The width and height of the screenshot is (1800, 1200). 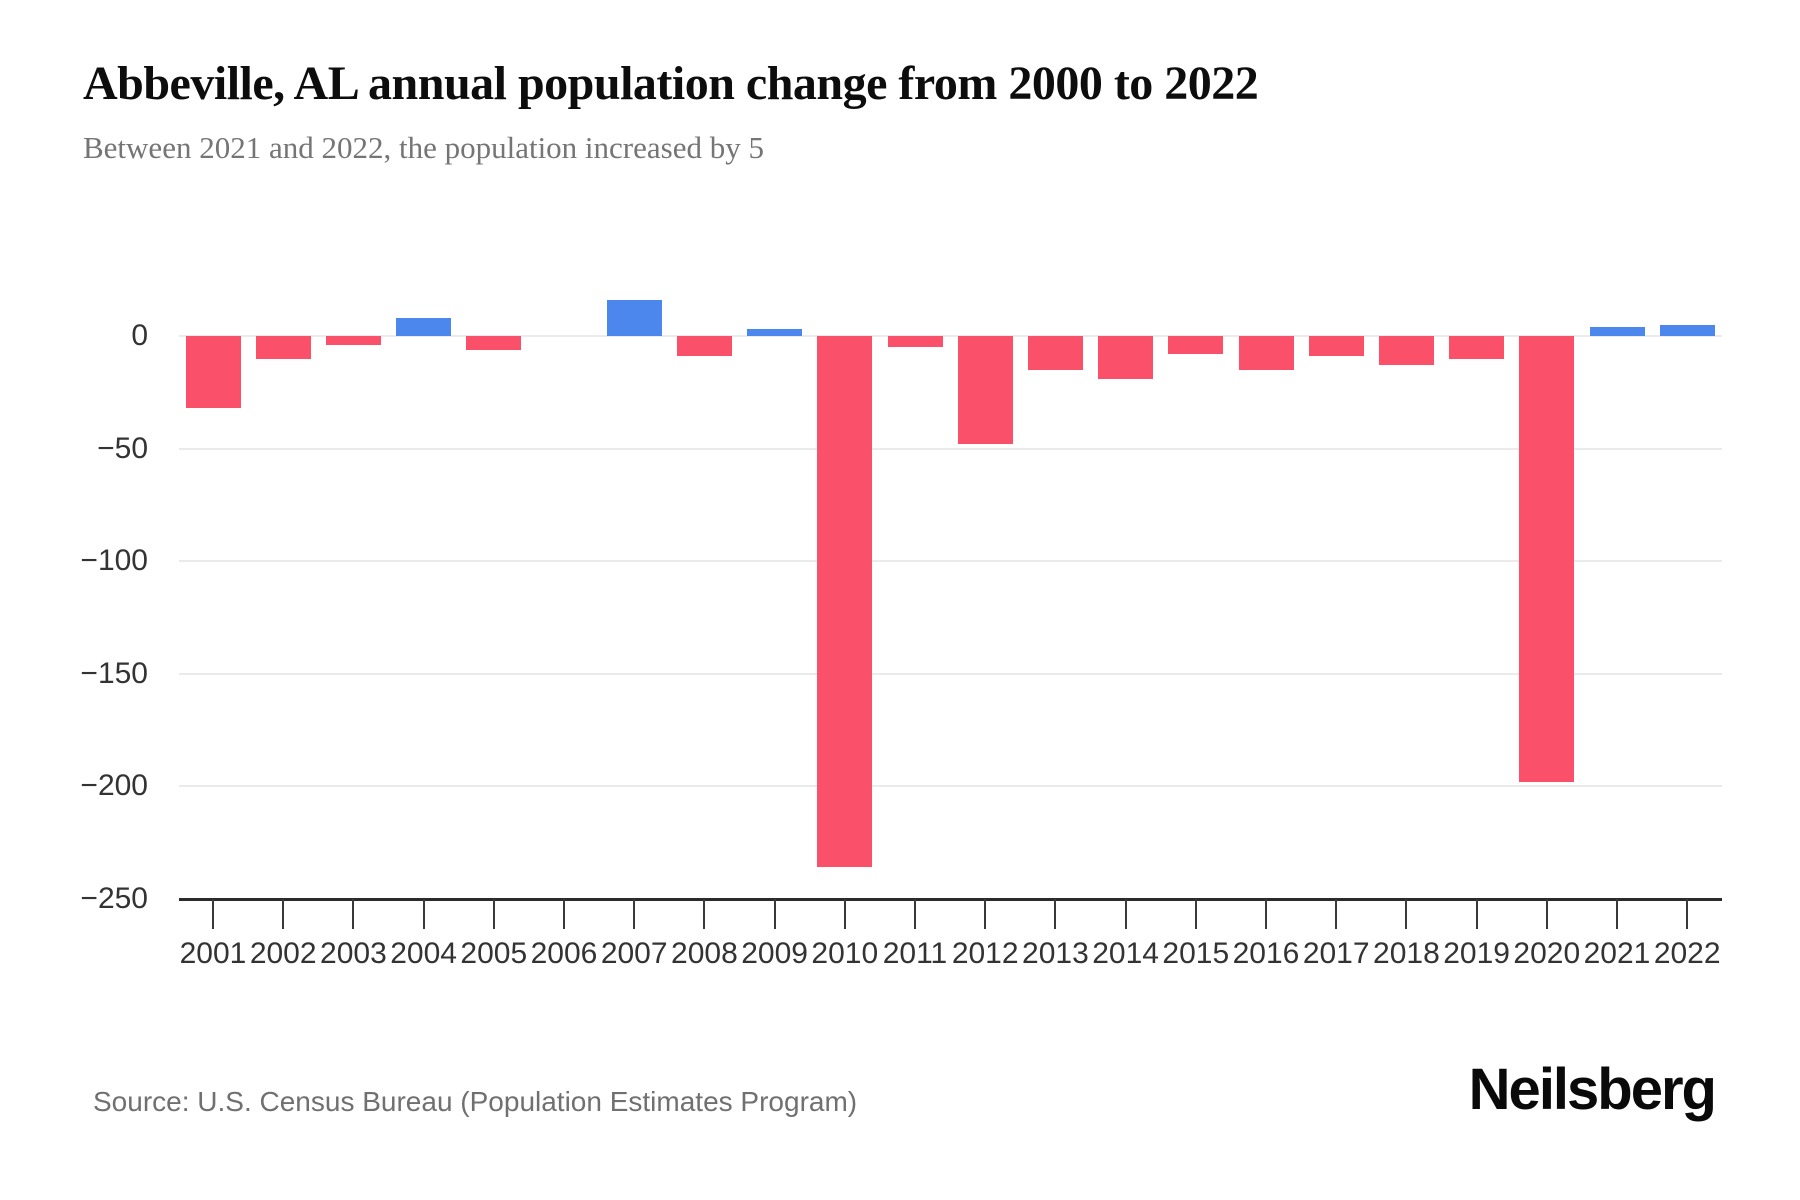 I want to click on x-tick-2006, so click(x=564, y=914).